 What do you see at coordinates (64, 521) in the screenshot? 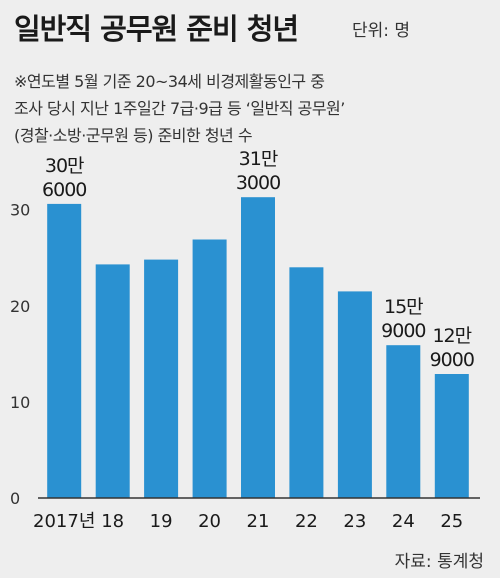
I see `x-tick-label: 2017년` at bounding box center [64, 521].